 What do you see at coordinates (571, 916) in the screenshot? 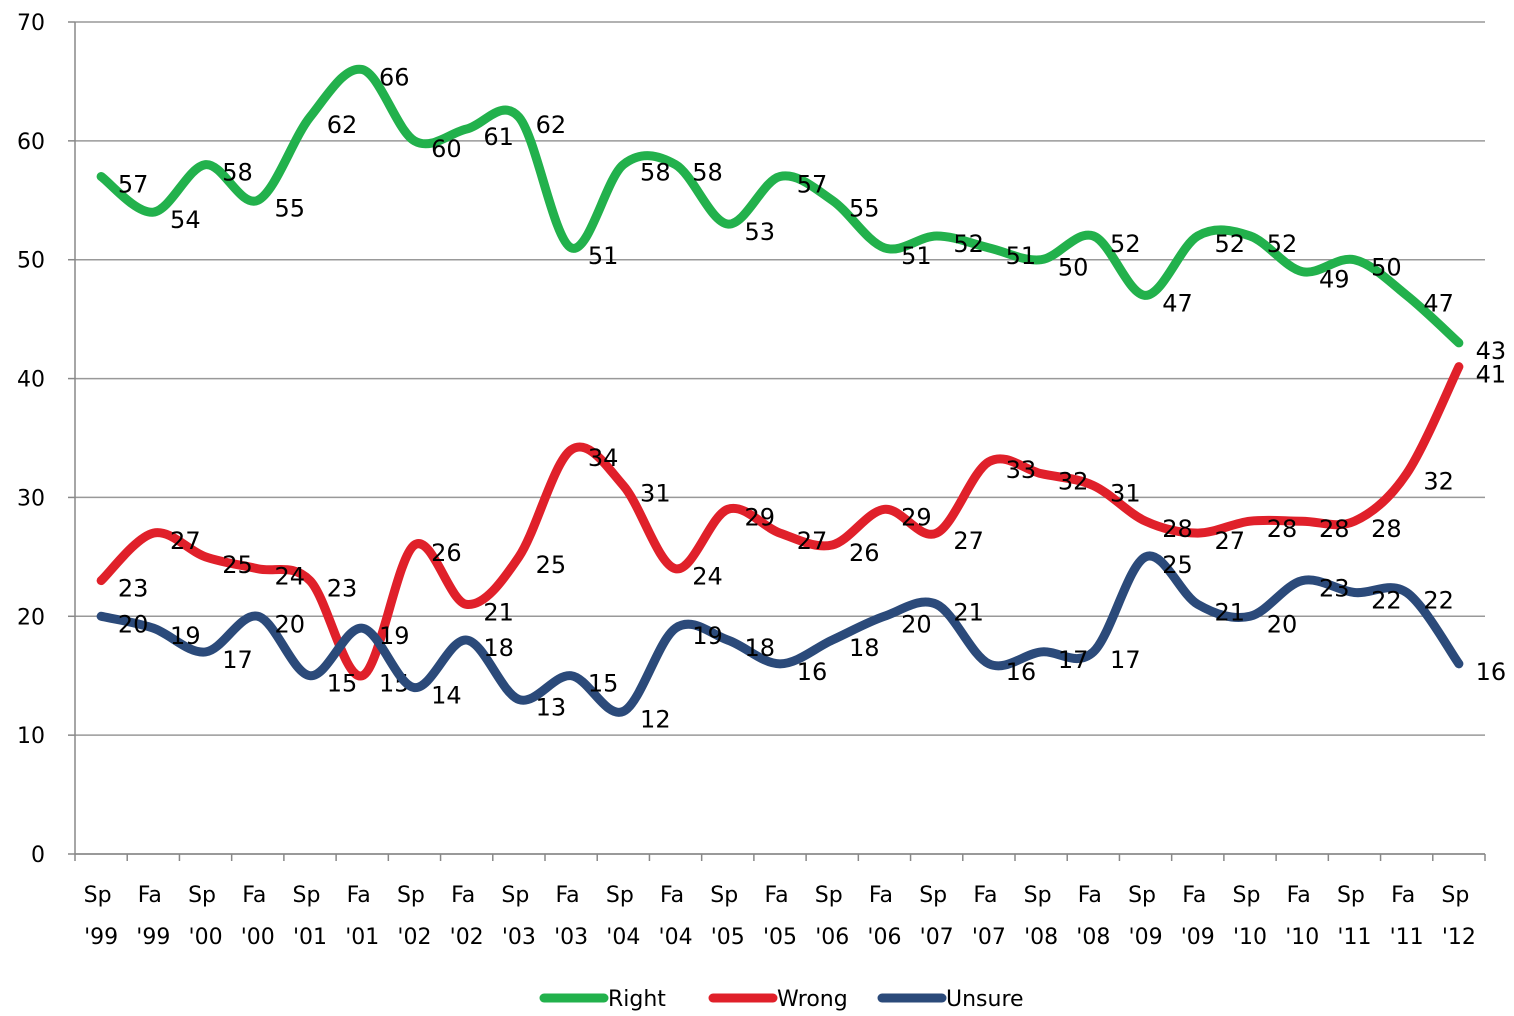
I see `x-tick-label: Fa '03` at bounding box center [571, 916].